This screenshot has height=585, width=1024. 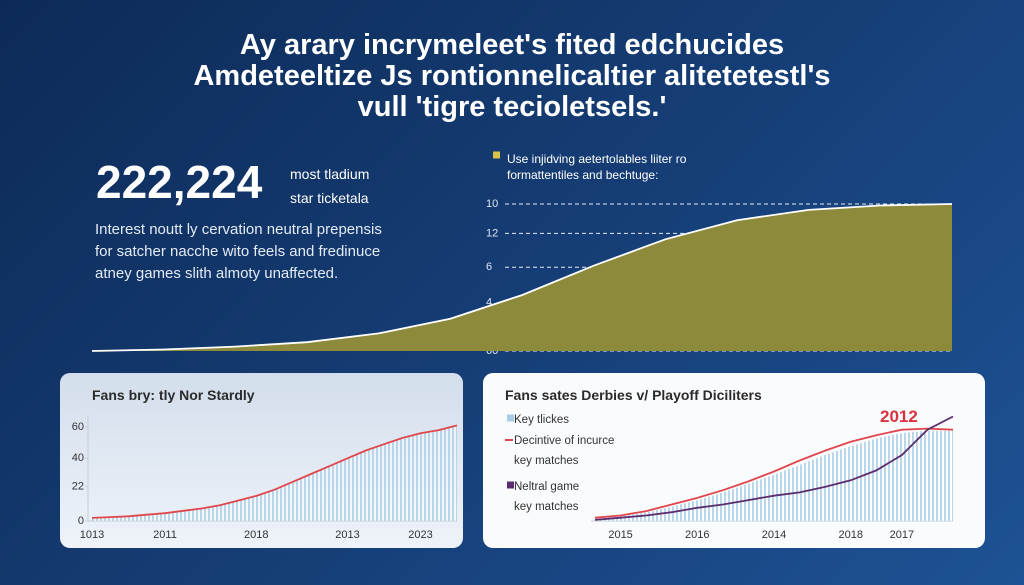 I want to click on y-tick-label: 12, so click(x=492, y=233).